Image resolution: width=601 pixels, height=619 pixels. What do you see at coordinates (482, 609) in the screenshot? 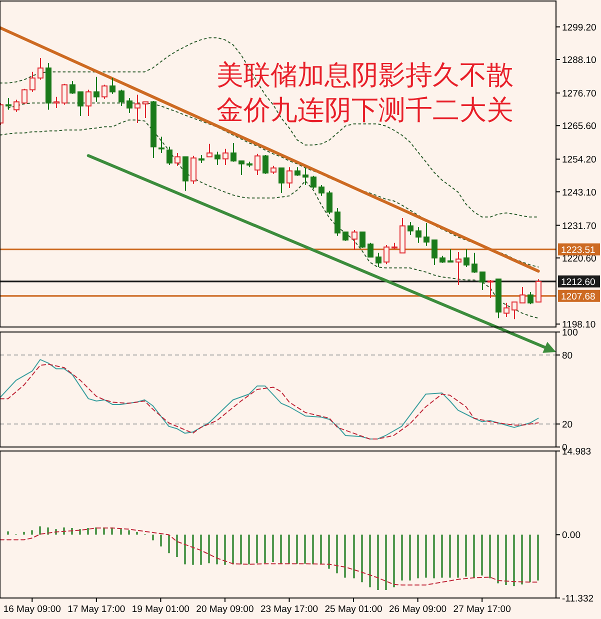
I see `x-tick-label: 27 May 17:00` at bounding box center [482, 609].